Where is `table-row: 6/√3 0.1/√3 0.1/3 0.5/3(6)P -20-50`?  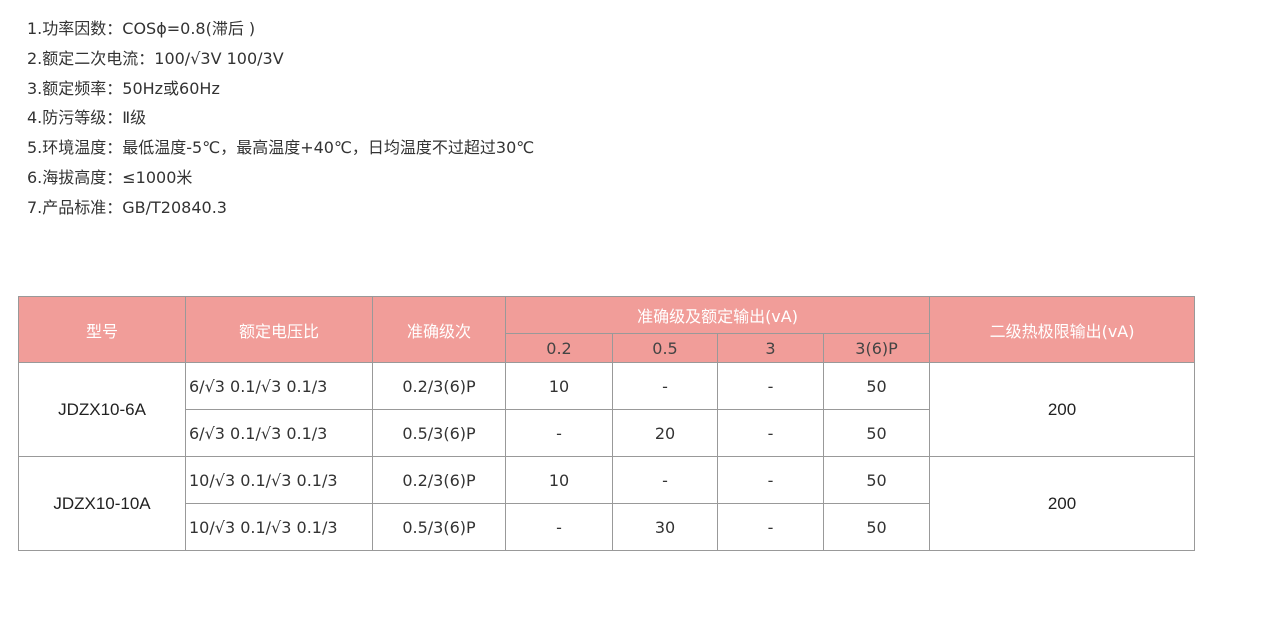 table-row: 6/√3 0.1/√3 0.1/3 0.5/3(6)P -20-50 is located at coordinates (607, 433).